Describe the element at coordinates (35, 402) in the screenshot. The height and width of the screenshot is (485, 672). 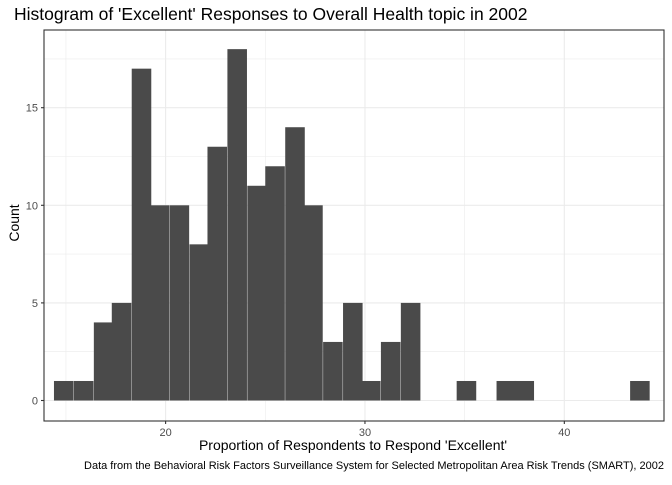
I see `y-tick-label: 0` at that location.